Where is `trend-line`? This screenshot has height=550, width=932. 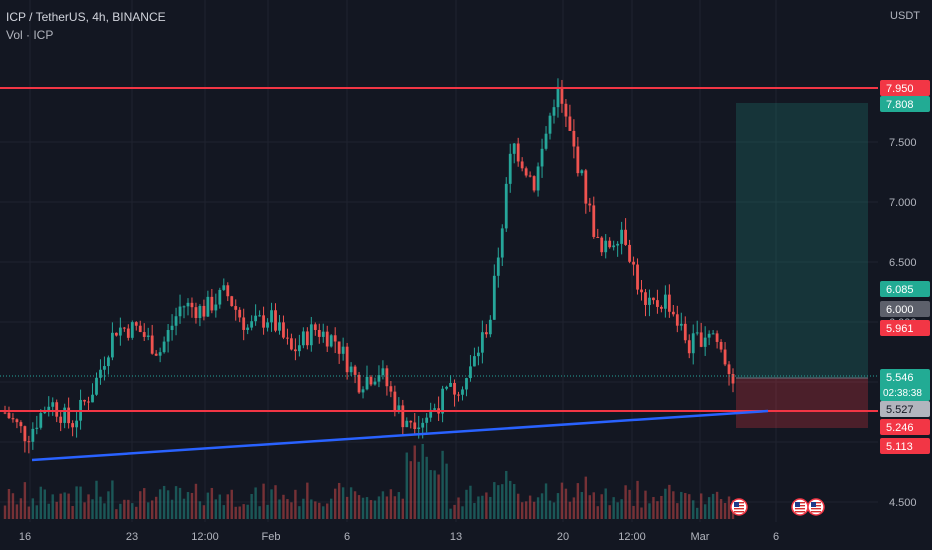
trend-line is located at coordinates (400, 435).